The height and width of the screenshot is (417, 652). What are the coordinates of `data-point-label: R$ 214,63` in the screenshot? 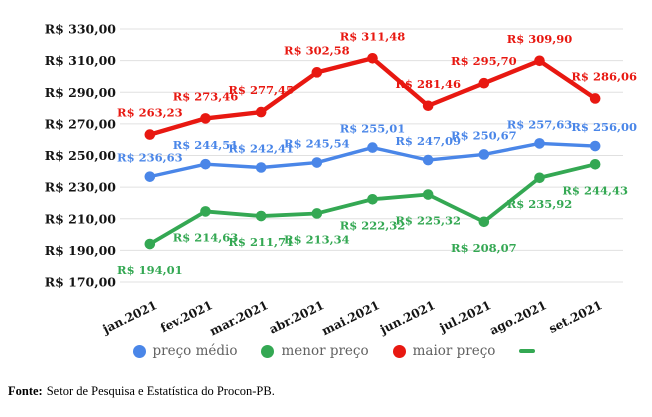 It's located at (206, 237).